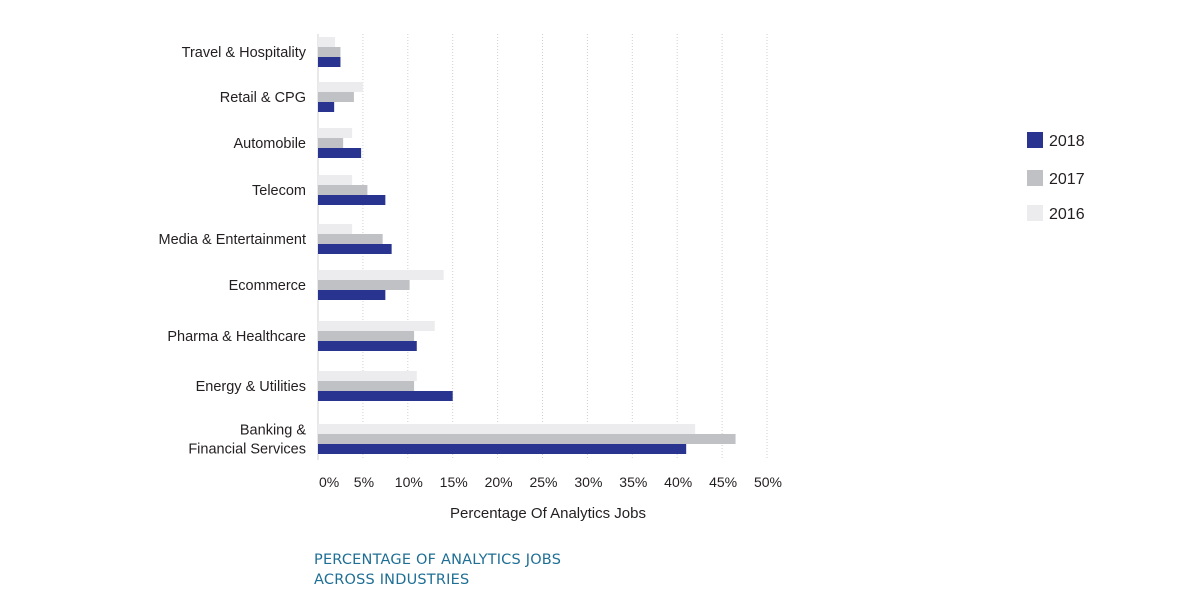  Describe the element at coordinates (543, 482) in the screenshot. I see `x-tick-label: 25%` at that location.